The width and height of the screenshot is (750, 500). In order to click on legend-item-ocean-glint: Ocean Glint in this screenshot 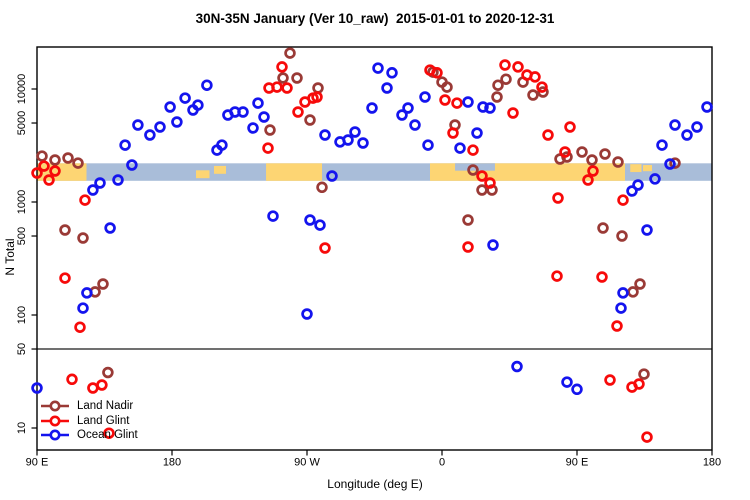, I will do `click(89, 435)`.